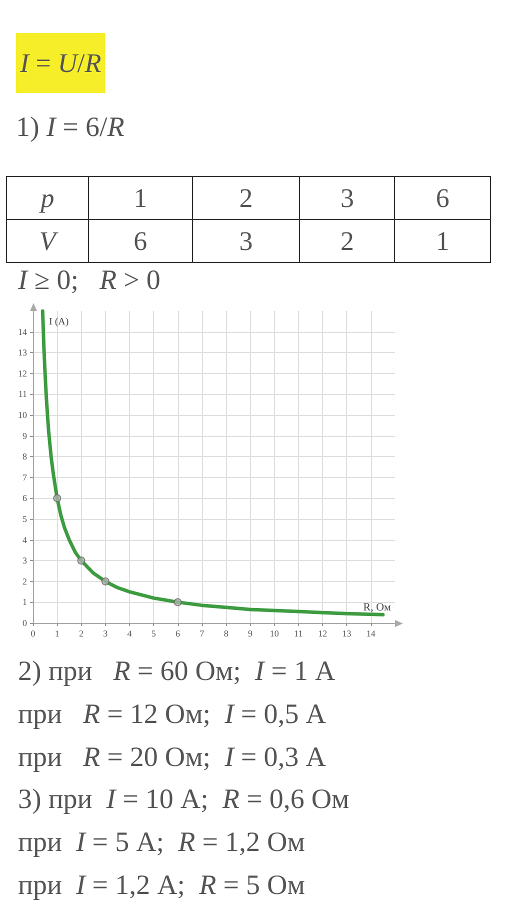 The image size is (511, 920). I want to click on text: V, so click(47, 241).